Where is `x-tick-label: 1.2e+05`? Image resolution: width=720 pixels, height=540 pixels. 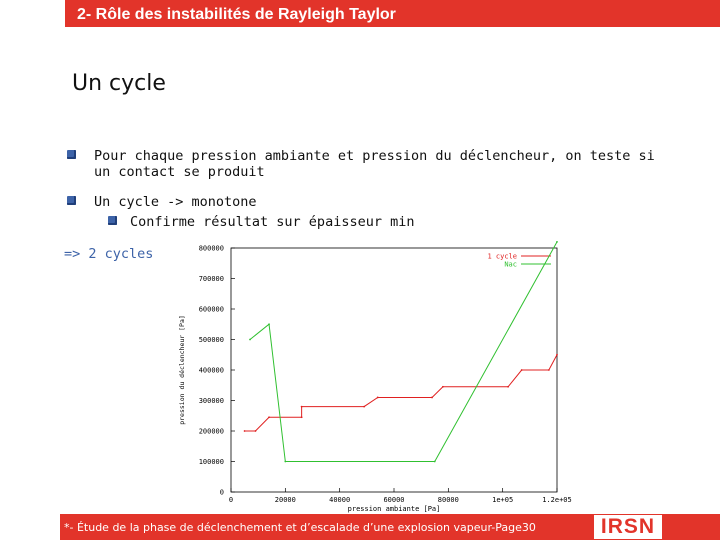
x-tick-label: 1.2e+05 is located at coordinates (557, 500).